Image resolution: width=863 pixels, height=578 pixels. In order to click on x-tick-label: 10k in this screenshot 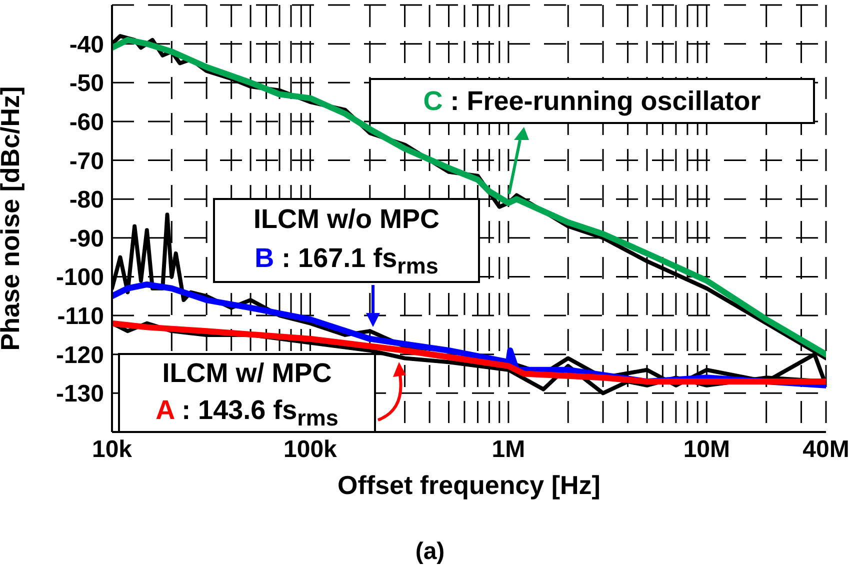, I will do `click(112, 450)`.